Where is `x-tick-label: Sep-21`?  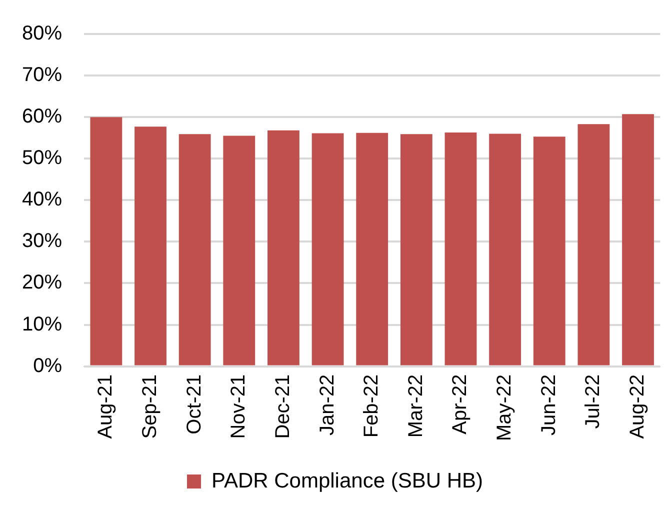 x-tick-label: Sep-21 is located at coordinates (150, 406).